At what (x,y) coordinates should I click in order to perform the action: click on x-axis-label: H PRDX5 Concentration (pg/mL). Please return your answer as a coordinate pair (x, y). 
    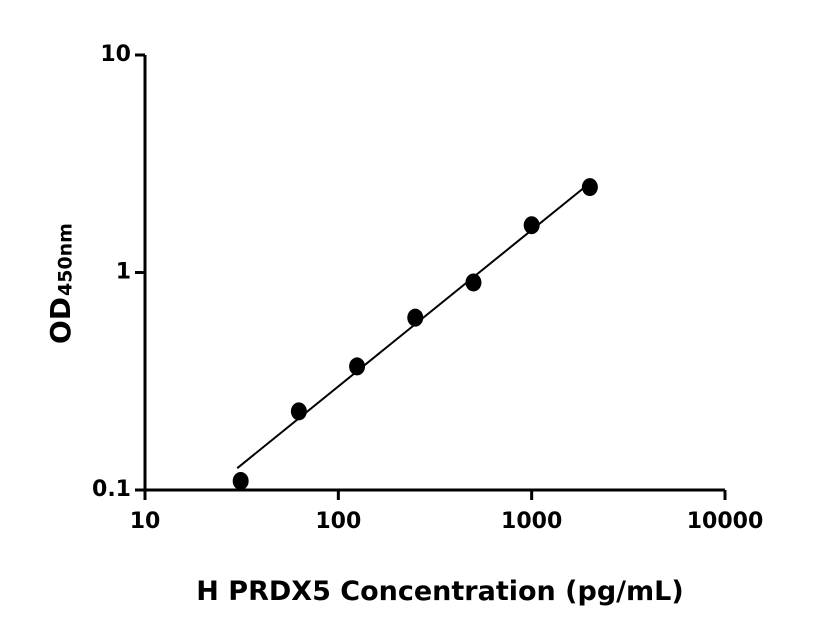
    Looking at the image, I should click on (439, 591).